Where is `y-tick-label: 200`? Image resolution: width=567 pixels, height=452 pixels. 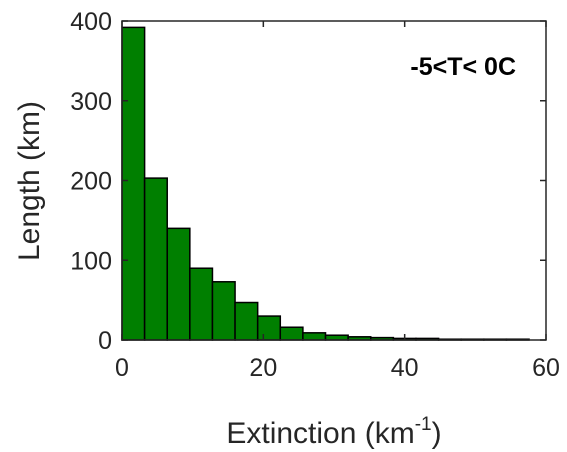
y-tick-label: 200 is located at coordinates (91, 182).